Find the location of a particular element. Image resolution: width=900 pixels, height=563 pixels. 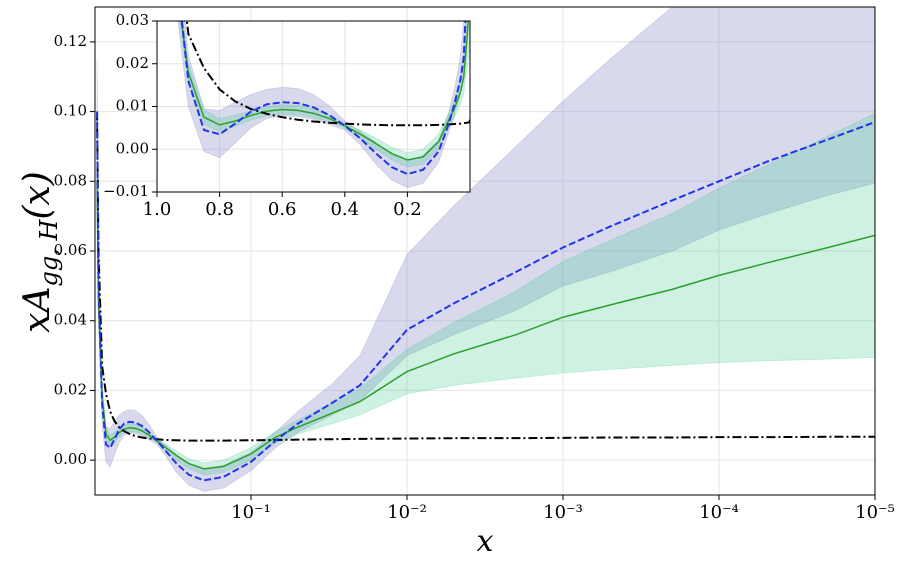

x-tick-label: 10⁻¹ is located at coordinates (251, 512).